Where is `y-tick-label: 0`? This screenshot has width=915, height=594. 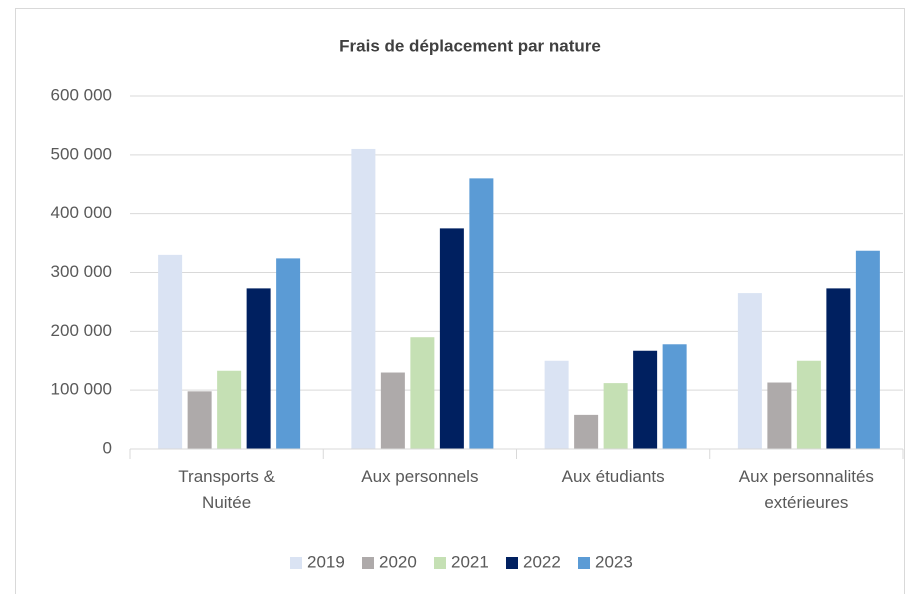 y-tick-label: 0 is located at coordinates (107, 447).